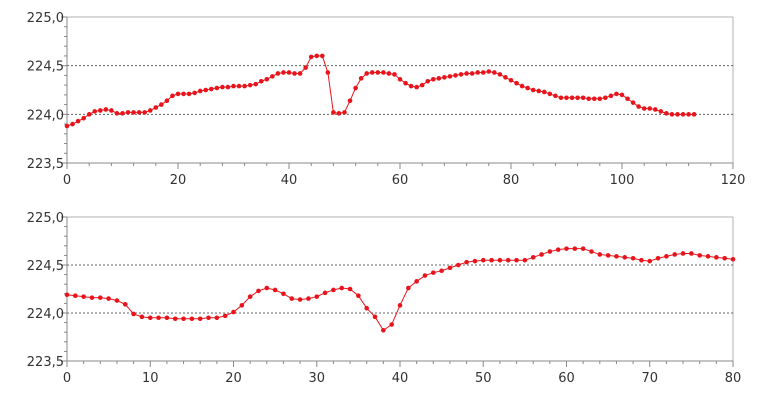  What do you see at coordinates (733, 180) in the screenshot?
I see `x-tick-label: 120` at bounding box center [733, 180].